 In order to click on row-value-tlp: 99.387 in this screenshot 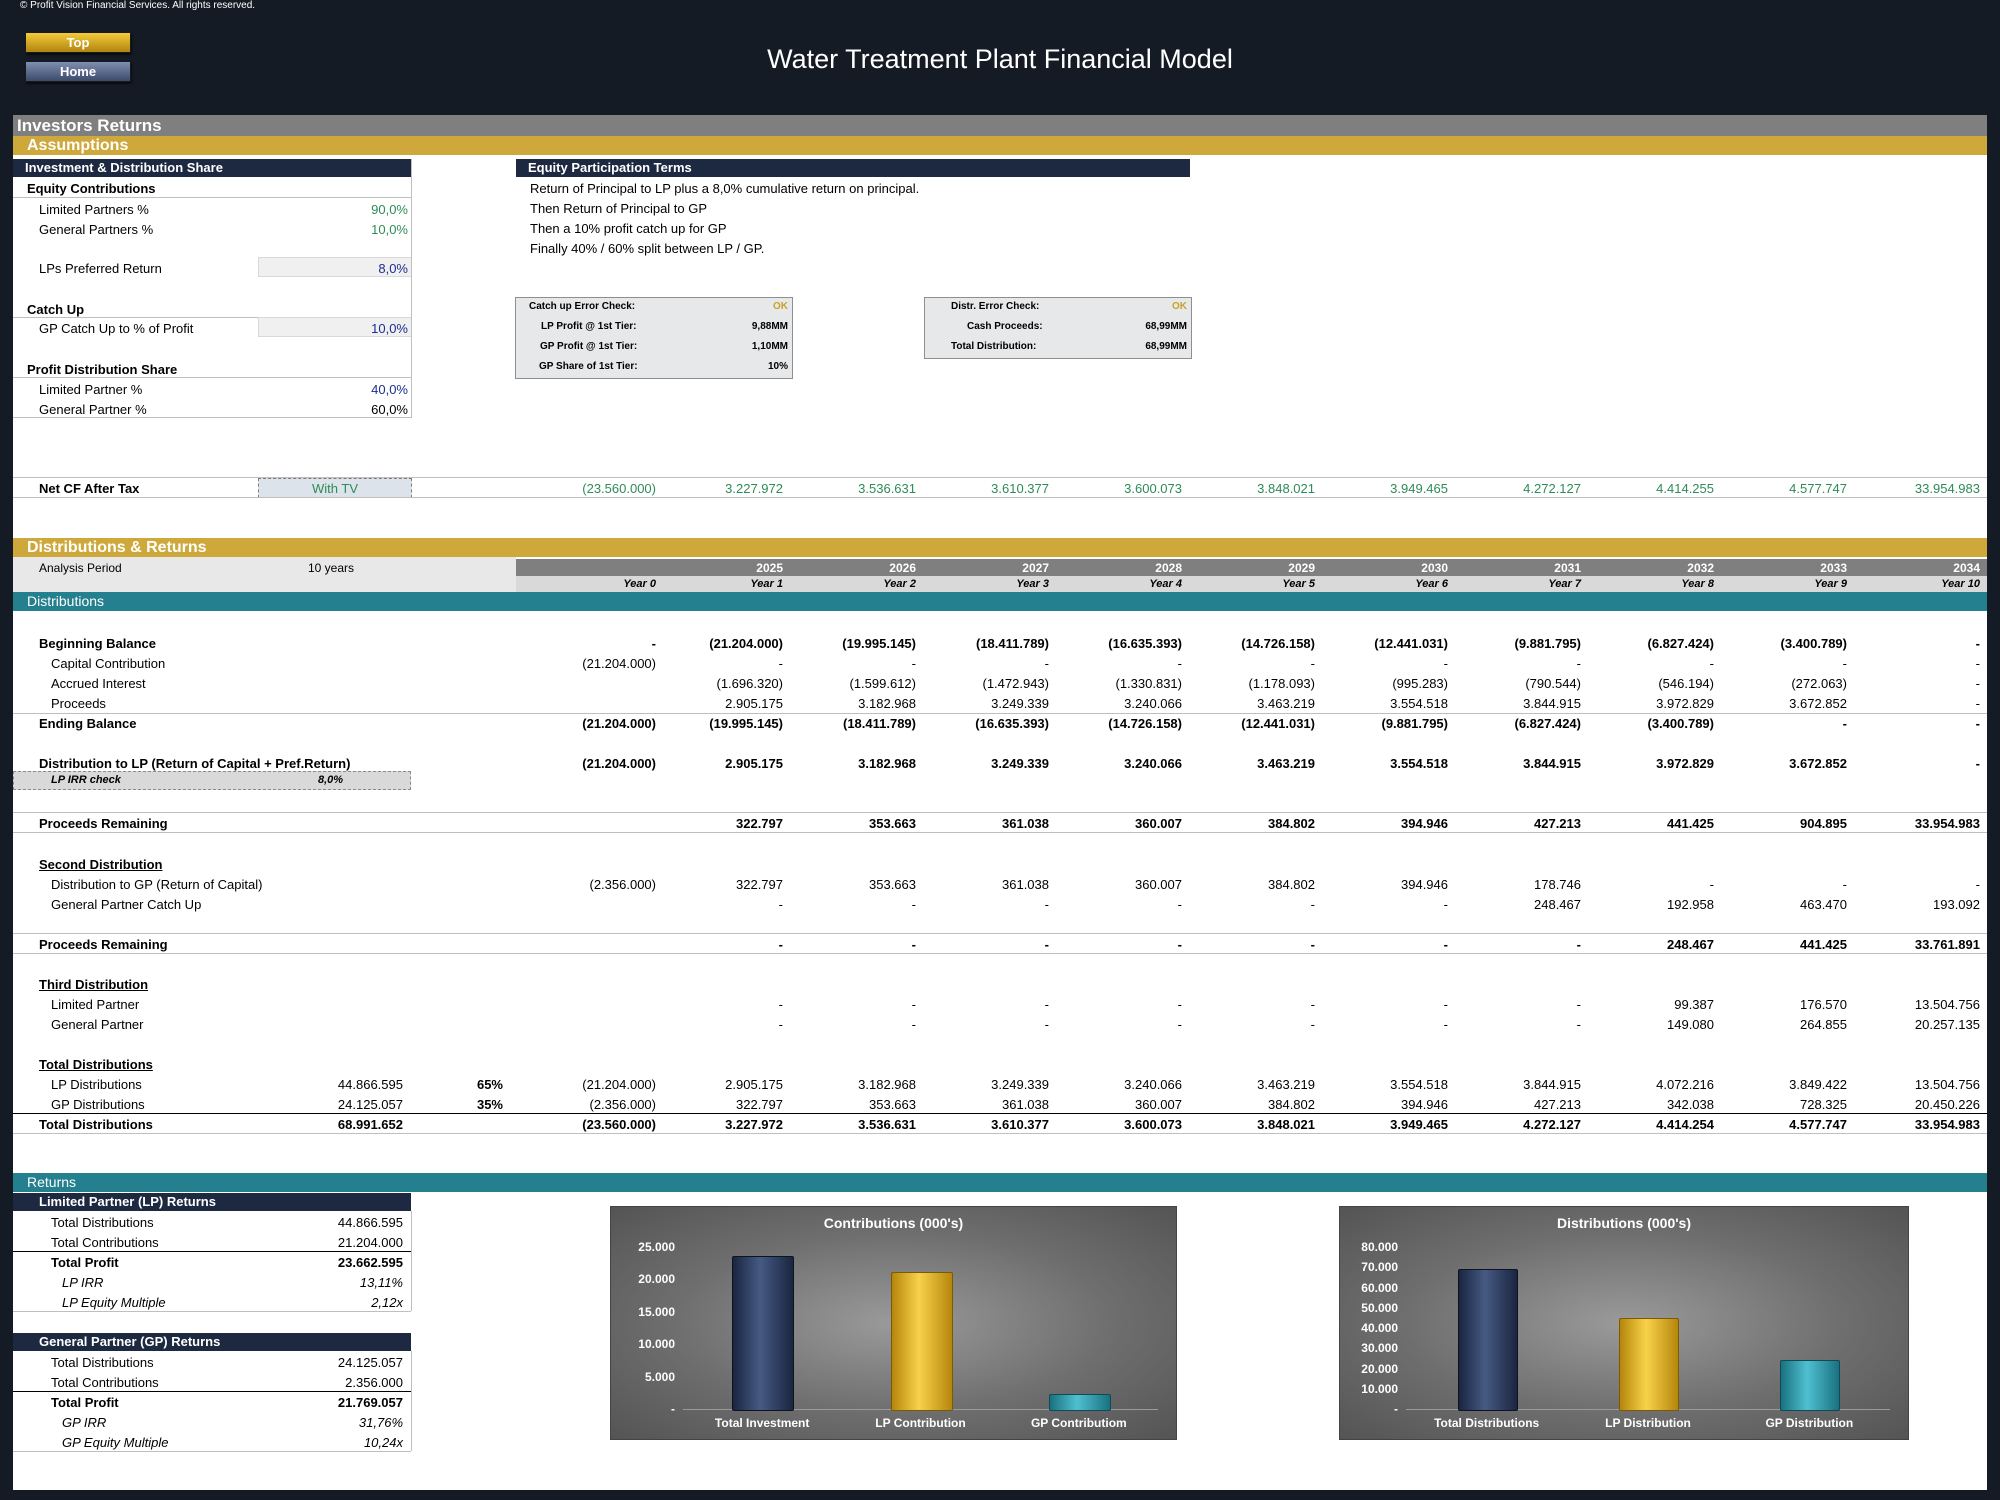, I will do `click(1694, 1004)`.